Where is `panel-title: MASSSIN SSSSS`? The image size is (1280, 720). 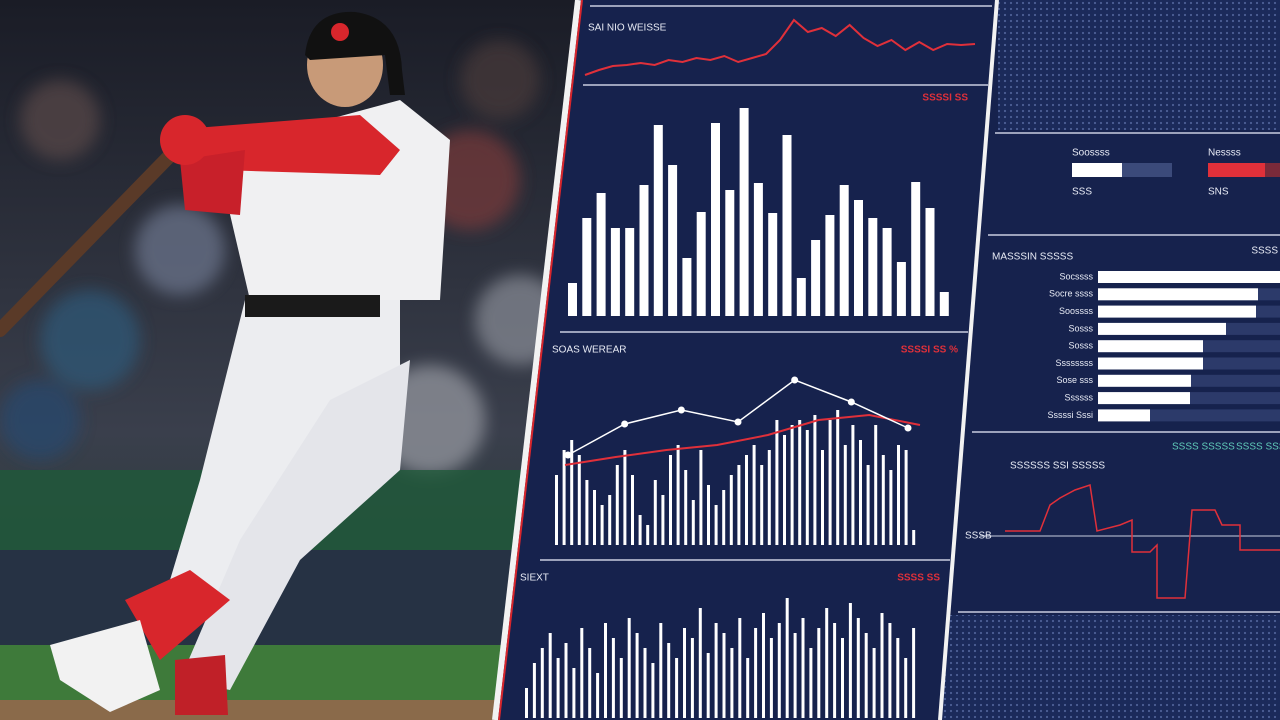
panel-title: MASSSIN SSSSS is located at coordinates (1032, 257).